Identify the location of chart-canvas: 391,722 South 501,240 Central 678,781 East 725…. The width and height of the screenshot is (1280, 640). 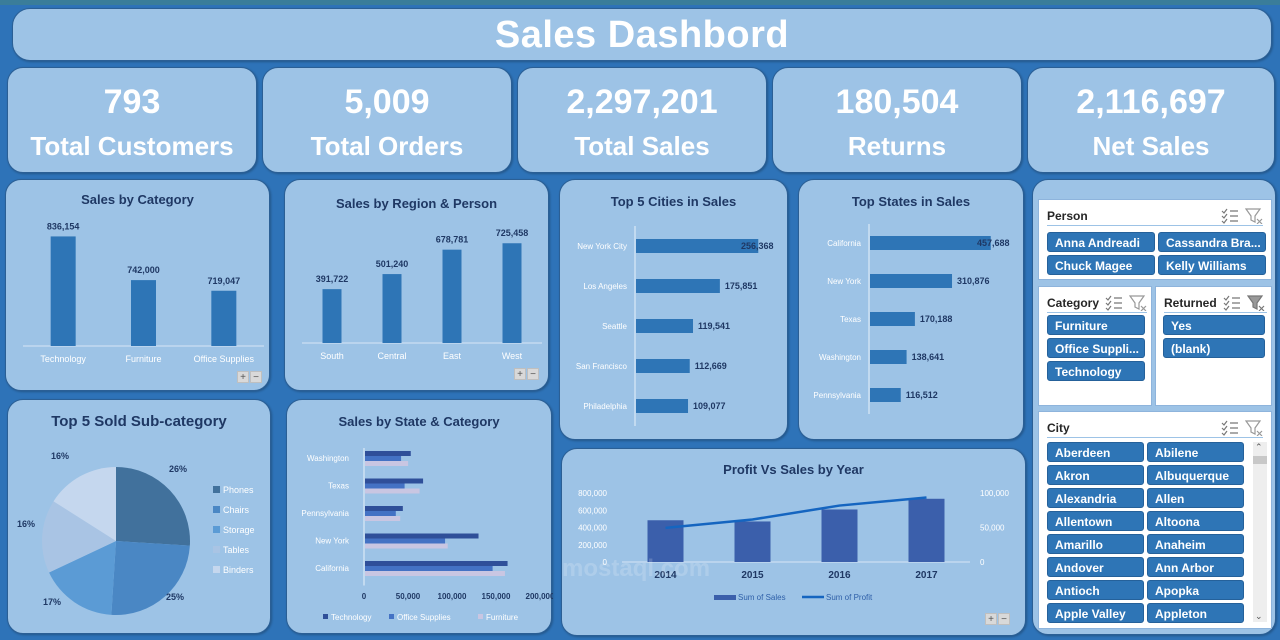
(422, 294).